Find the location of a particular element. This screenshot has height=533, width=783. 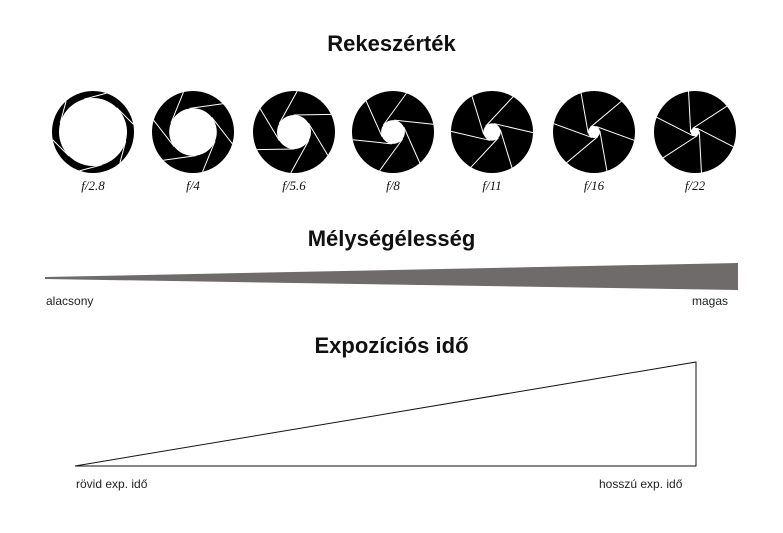

exposure-short-label: rövid exp. idő is located at coordinates (112, 484).